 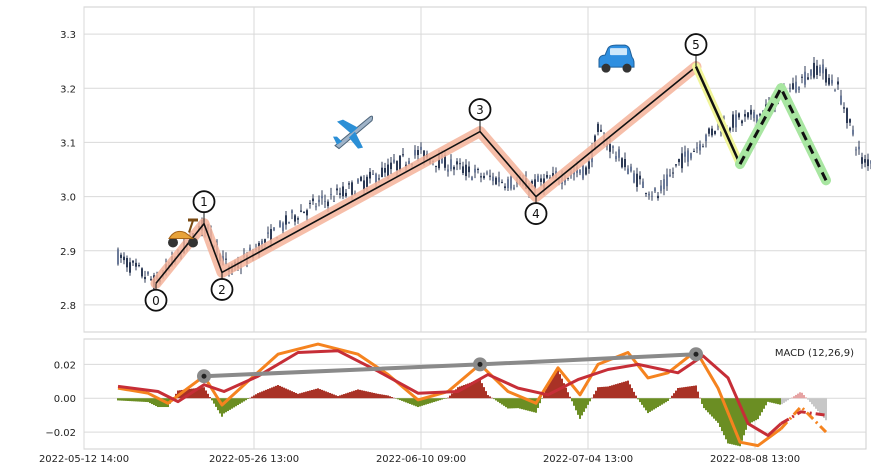 What do you see at coordinates (356, 140) in the screenshot?
I see `airplane-wing` at bounding box center [356, 140].